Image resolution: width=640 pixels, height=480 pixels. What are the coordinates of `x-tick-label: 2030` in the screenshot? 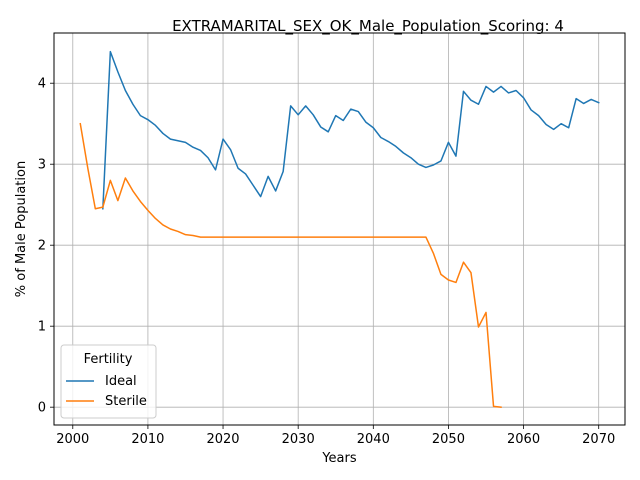 It's located at (298, 439).